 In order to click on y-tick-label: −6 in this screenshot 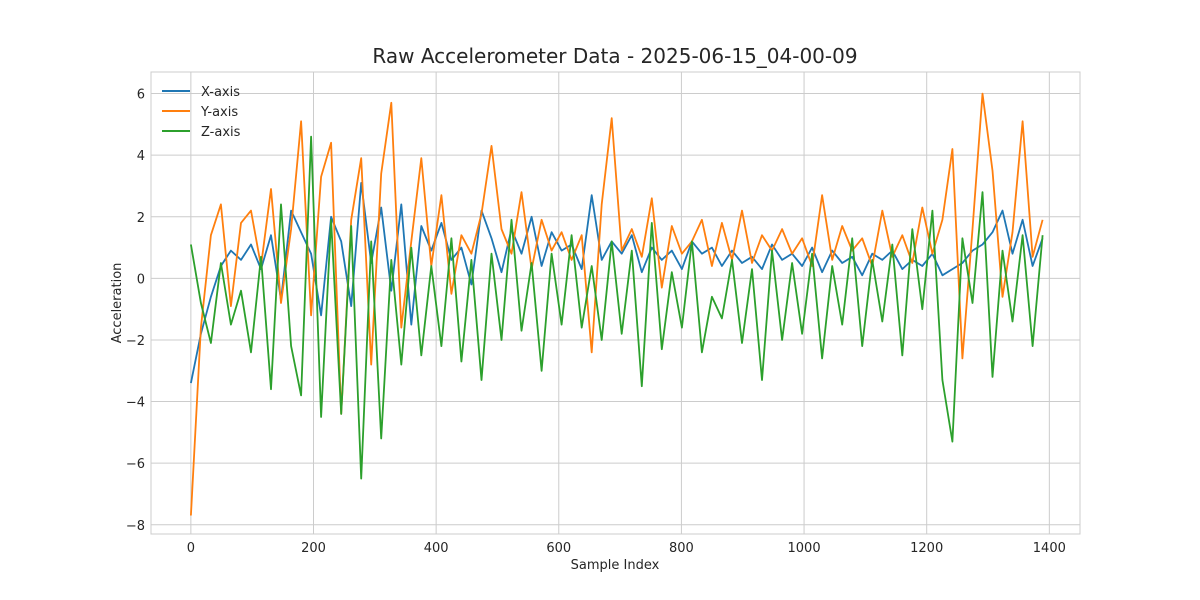, I will do `click(135, 464)`.